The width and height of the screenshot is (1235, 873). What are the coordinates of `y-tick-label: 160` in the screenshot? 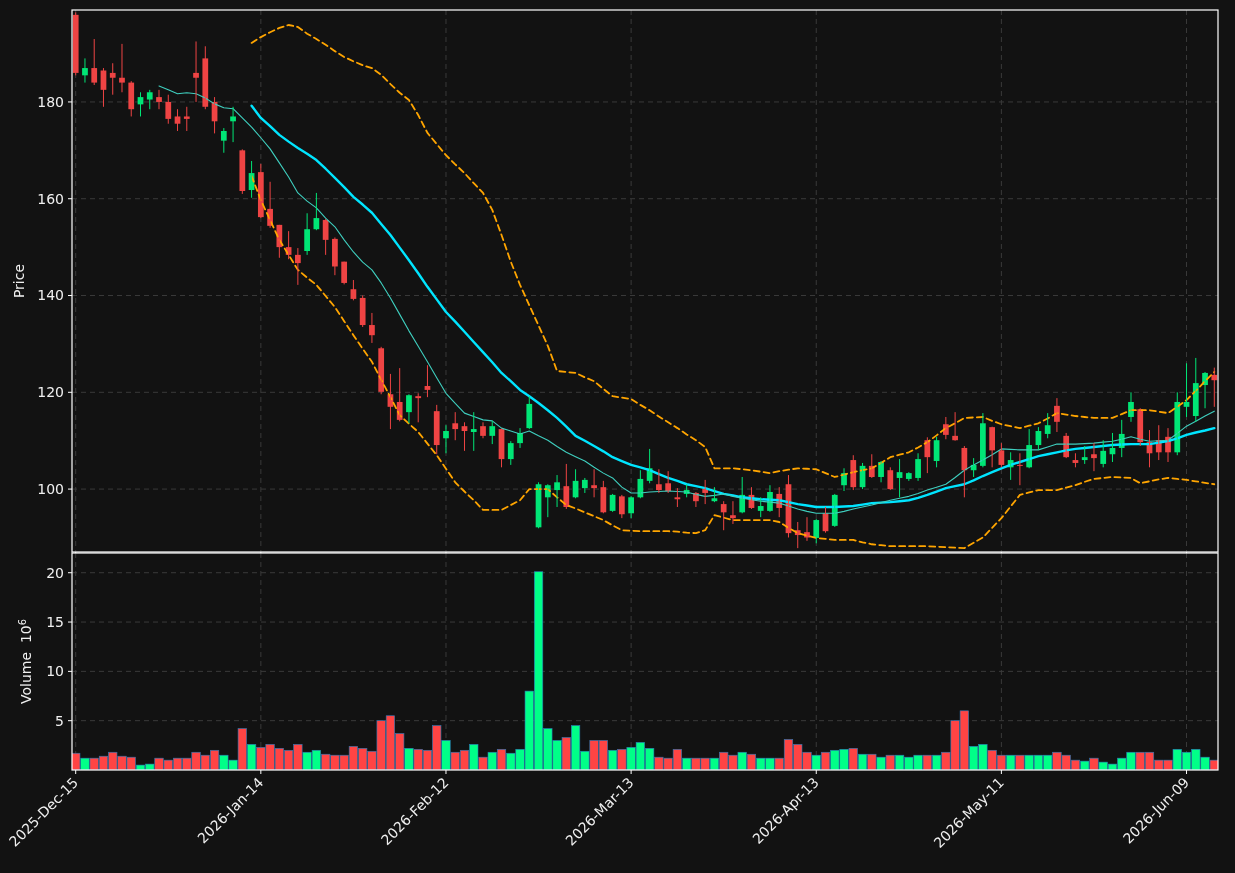 It's located at (50, 198).